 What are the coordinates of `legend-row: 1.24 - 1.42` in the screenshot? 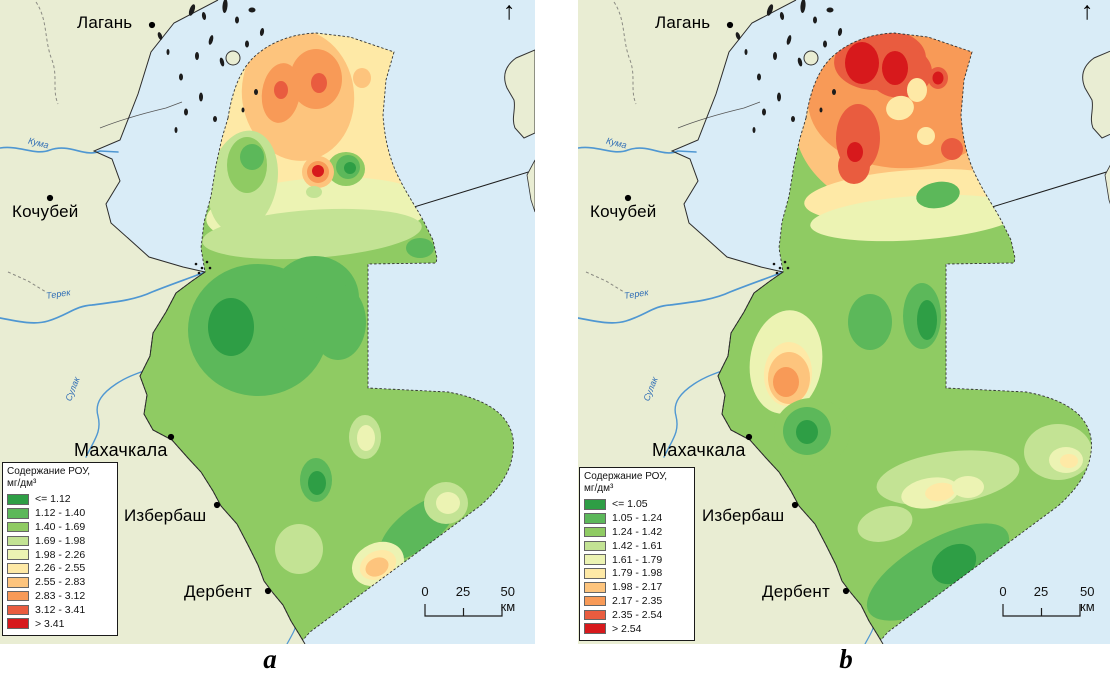 It's located at (636, 532).